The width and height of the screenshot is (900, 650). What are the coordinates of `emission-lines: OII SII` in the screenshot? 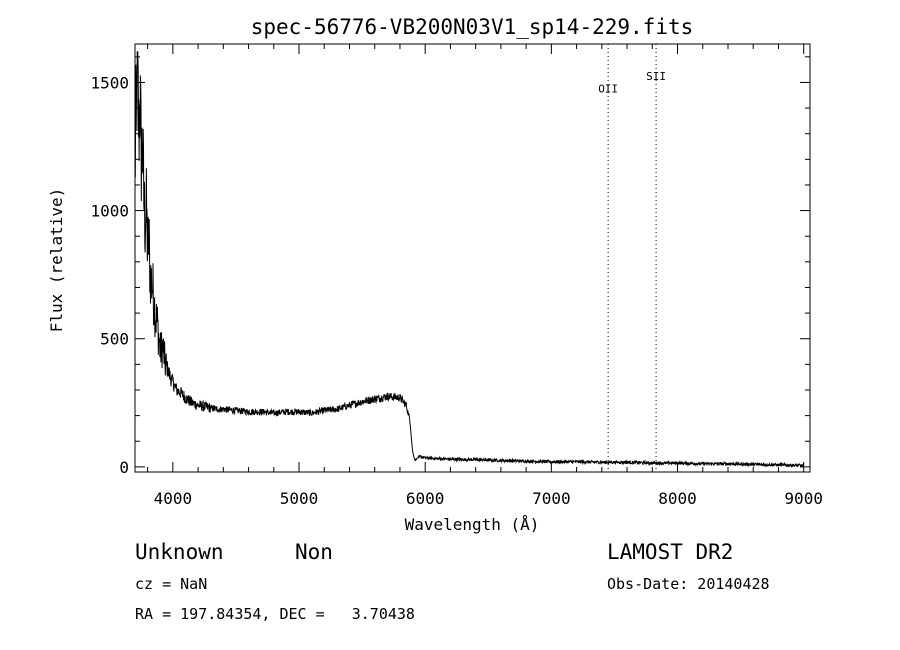 It's located at (632, 258).